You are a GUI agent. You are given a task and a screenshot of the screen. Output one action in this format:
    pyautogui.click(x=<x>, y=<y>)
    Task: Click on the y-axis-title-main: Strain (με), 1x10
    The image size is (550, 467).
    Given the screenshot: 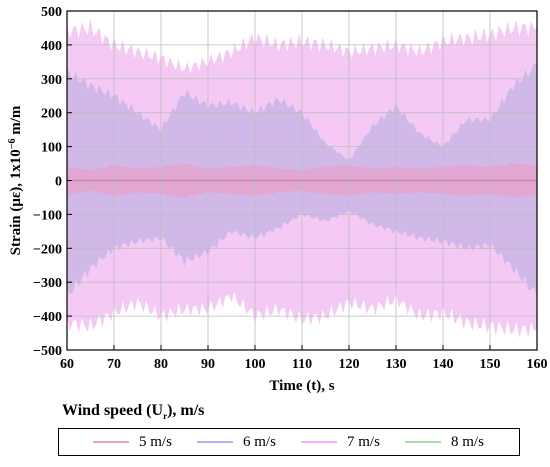 What is the action you would take?
    pyautogui.click(x=16, y=202)
    